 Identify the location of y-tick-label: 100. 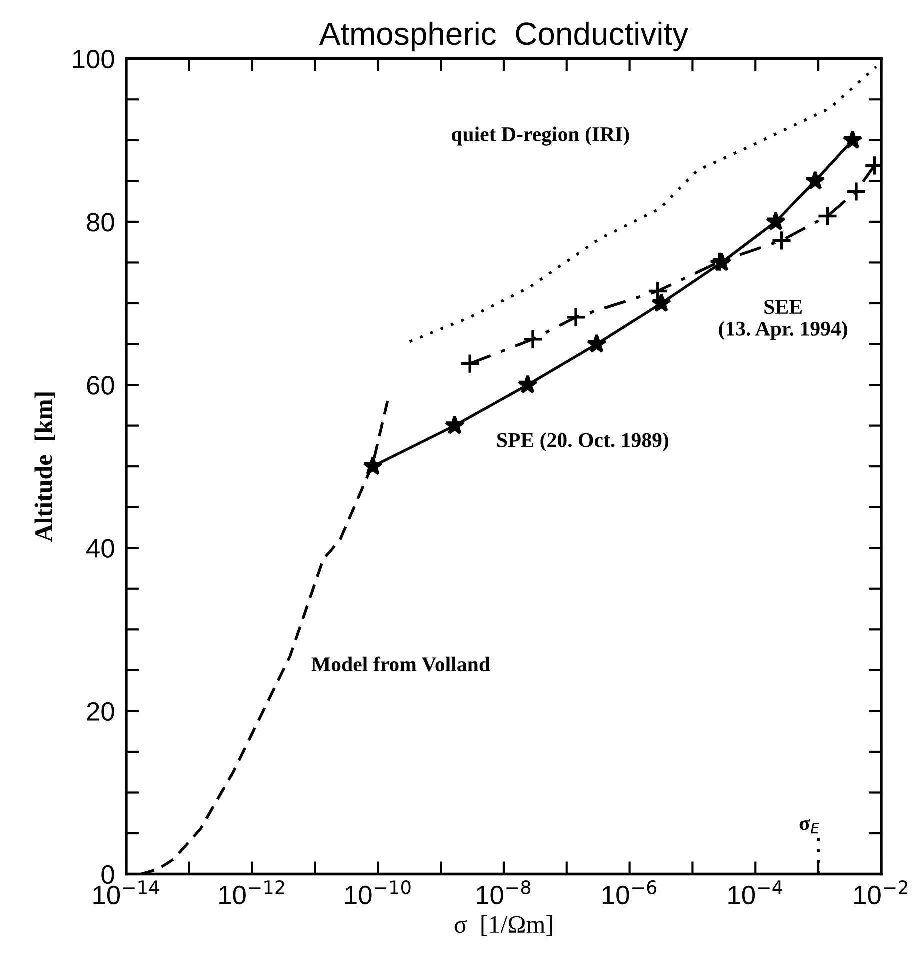
(93, 59).